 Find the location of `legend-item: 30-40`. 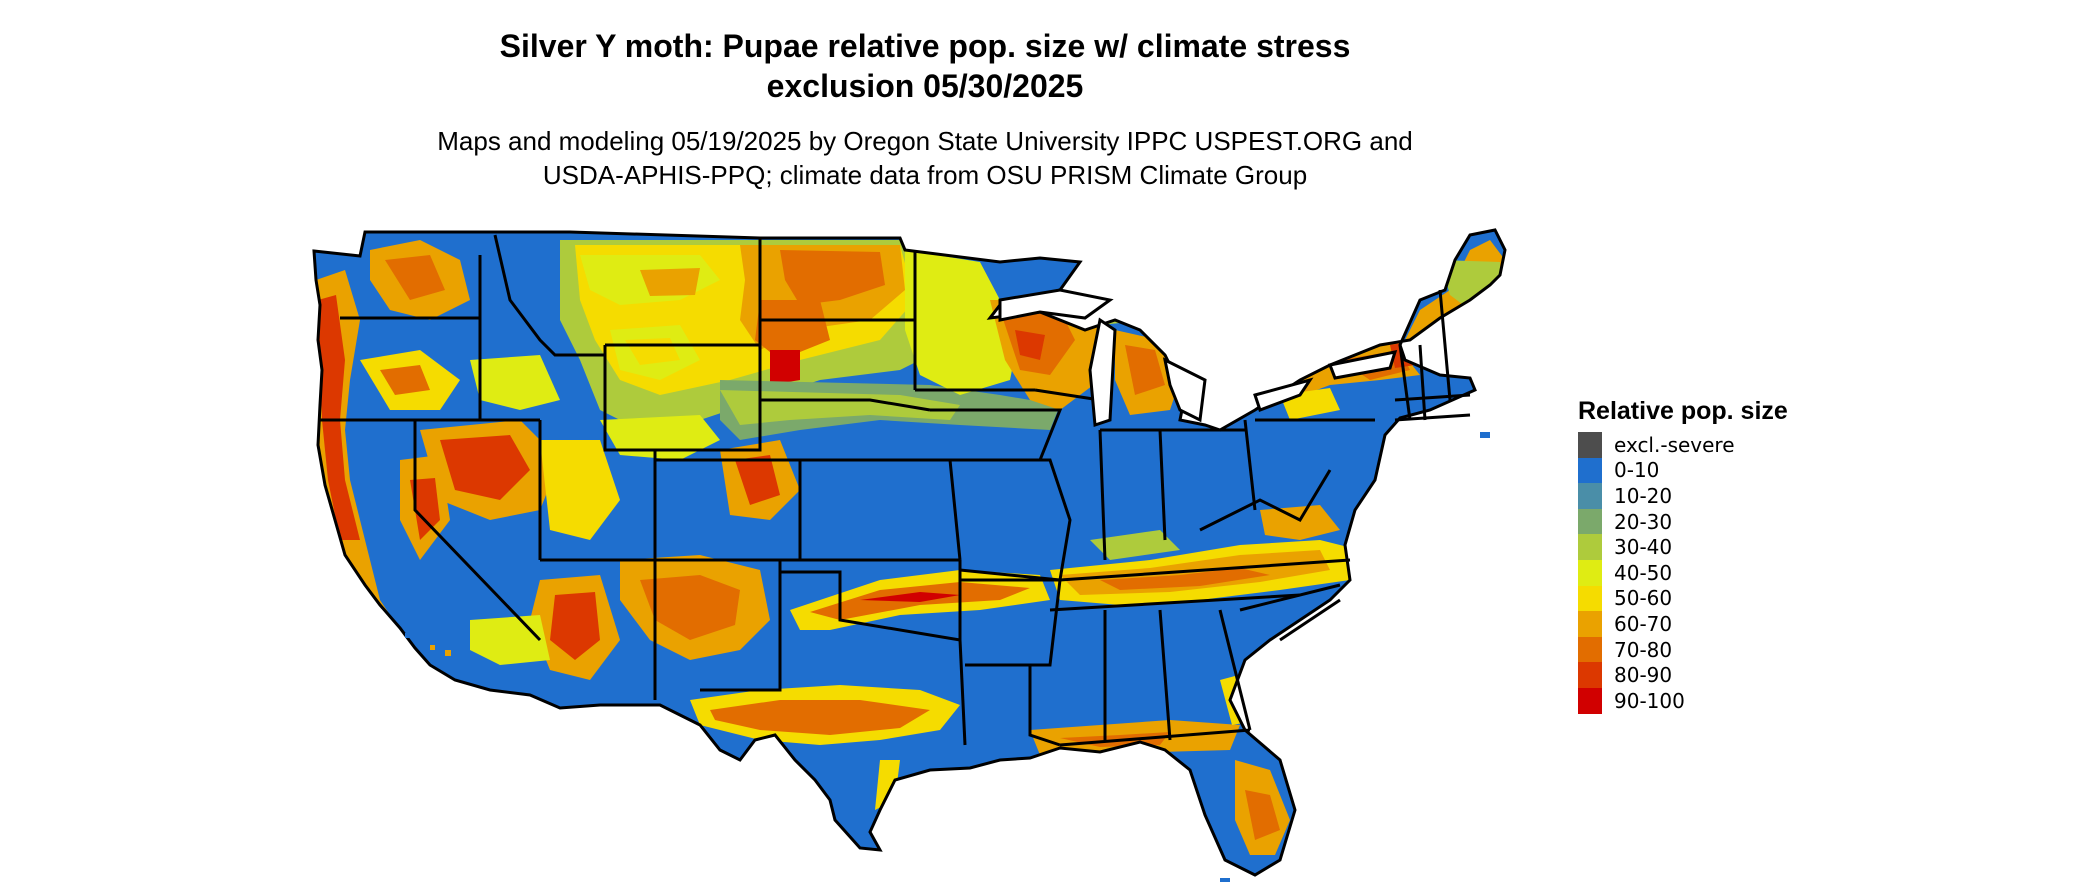

legend-item: 30-40 is located at coordinates (1683, 547).